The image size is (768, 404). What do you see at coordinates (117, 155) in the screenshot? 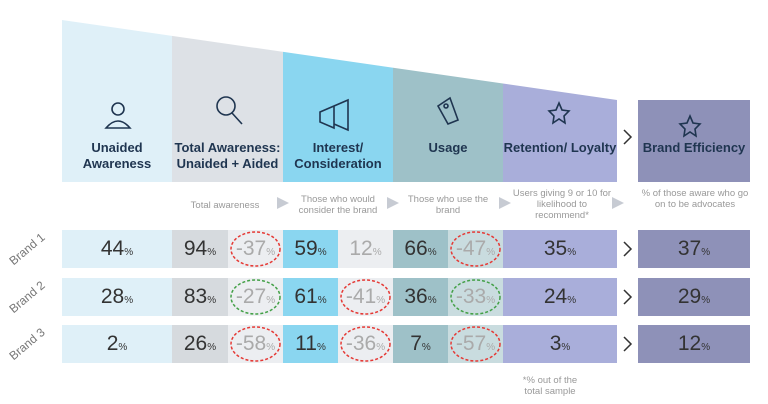
I see `stage-title: Unaided Awareness` at bounding box center [117, 155].